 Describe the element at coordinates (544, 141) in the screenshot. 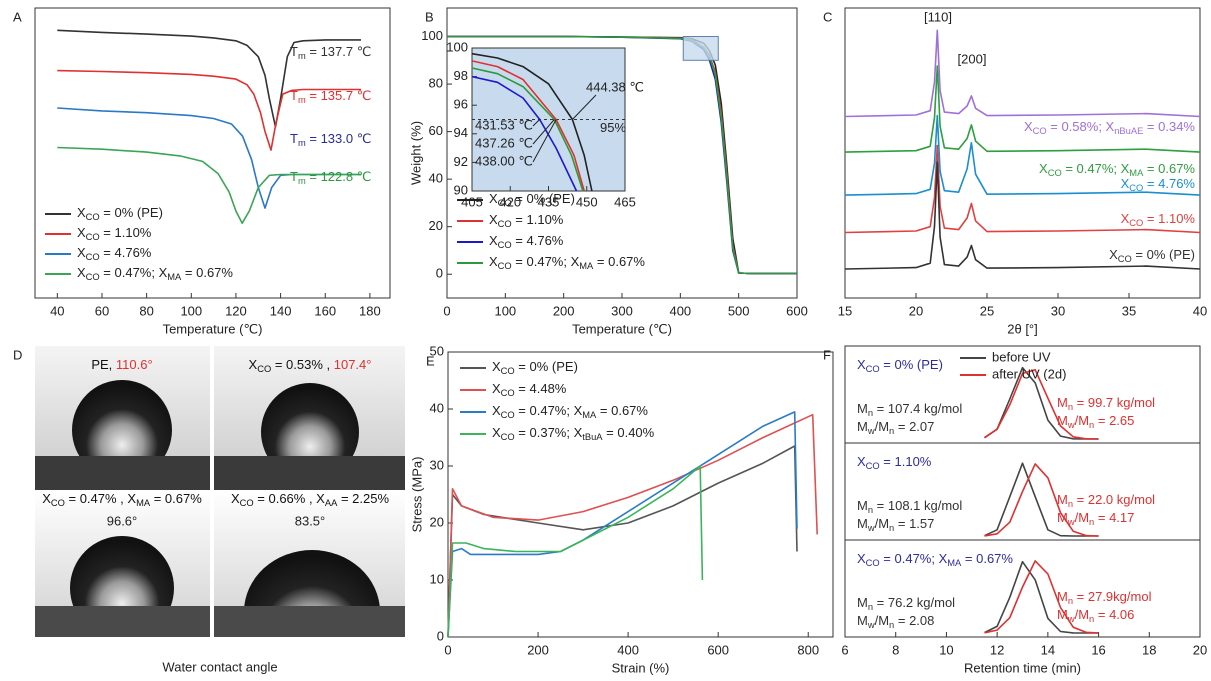

I see `annotation-arrow` at that location.